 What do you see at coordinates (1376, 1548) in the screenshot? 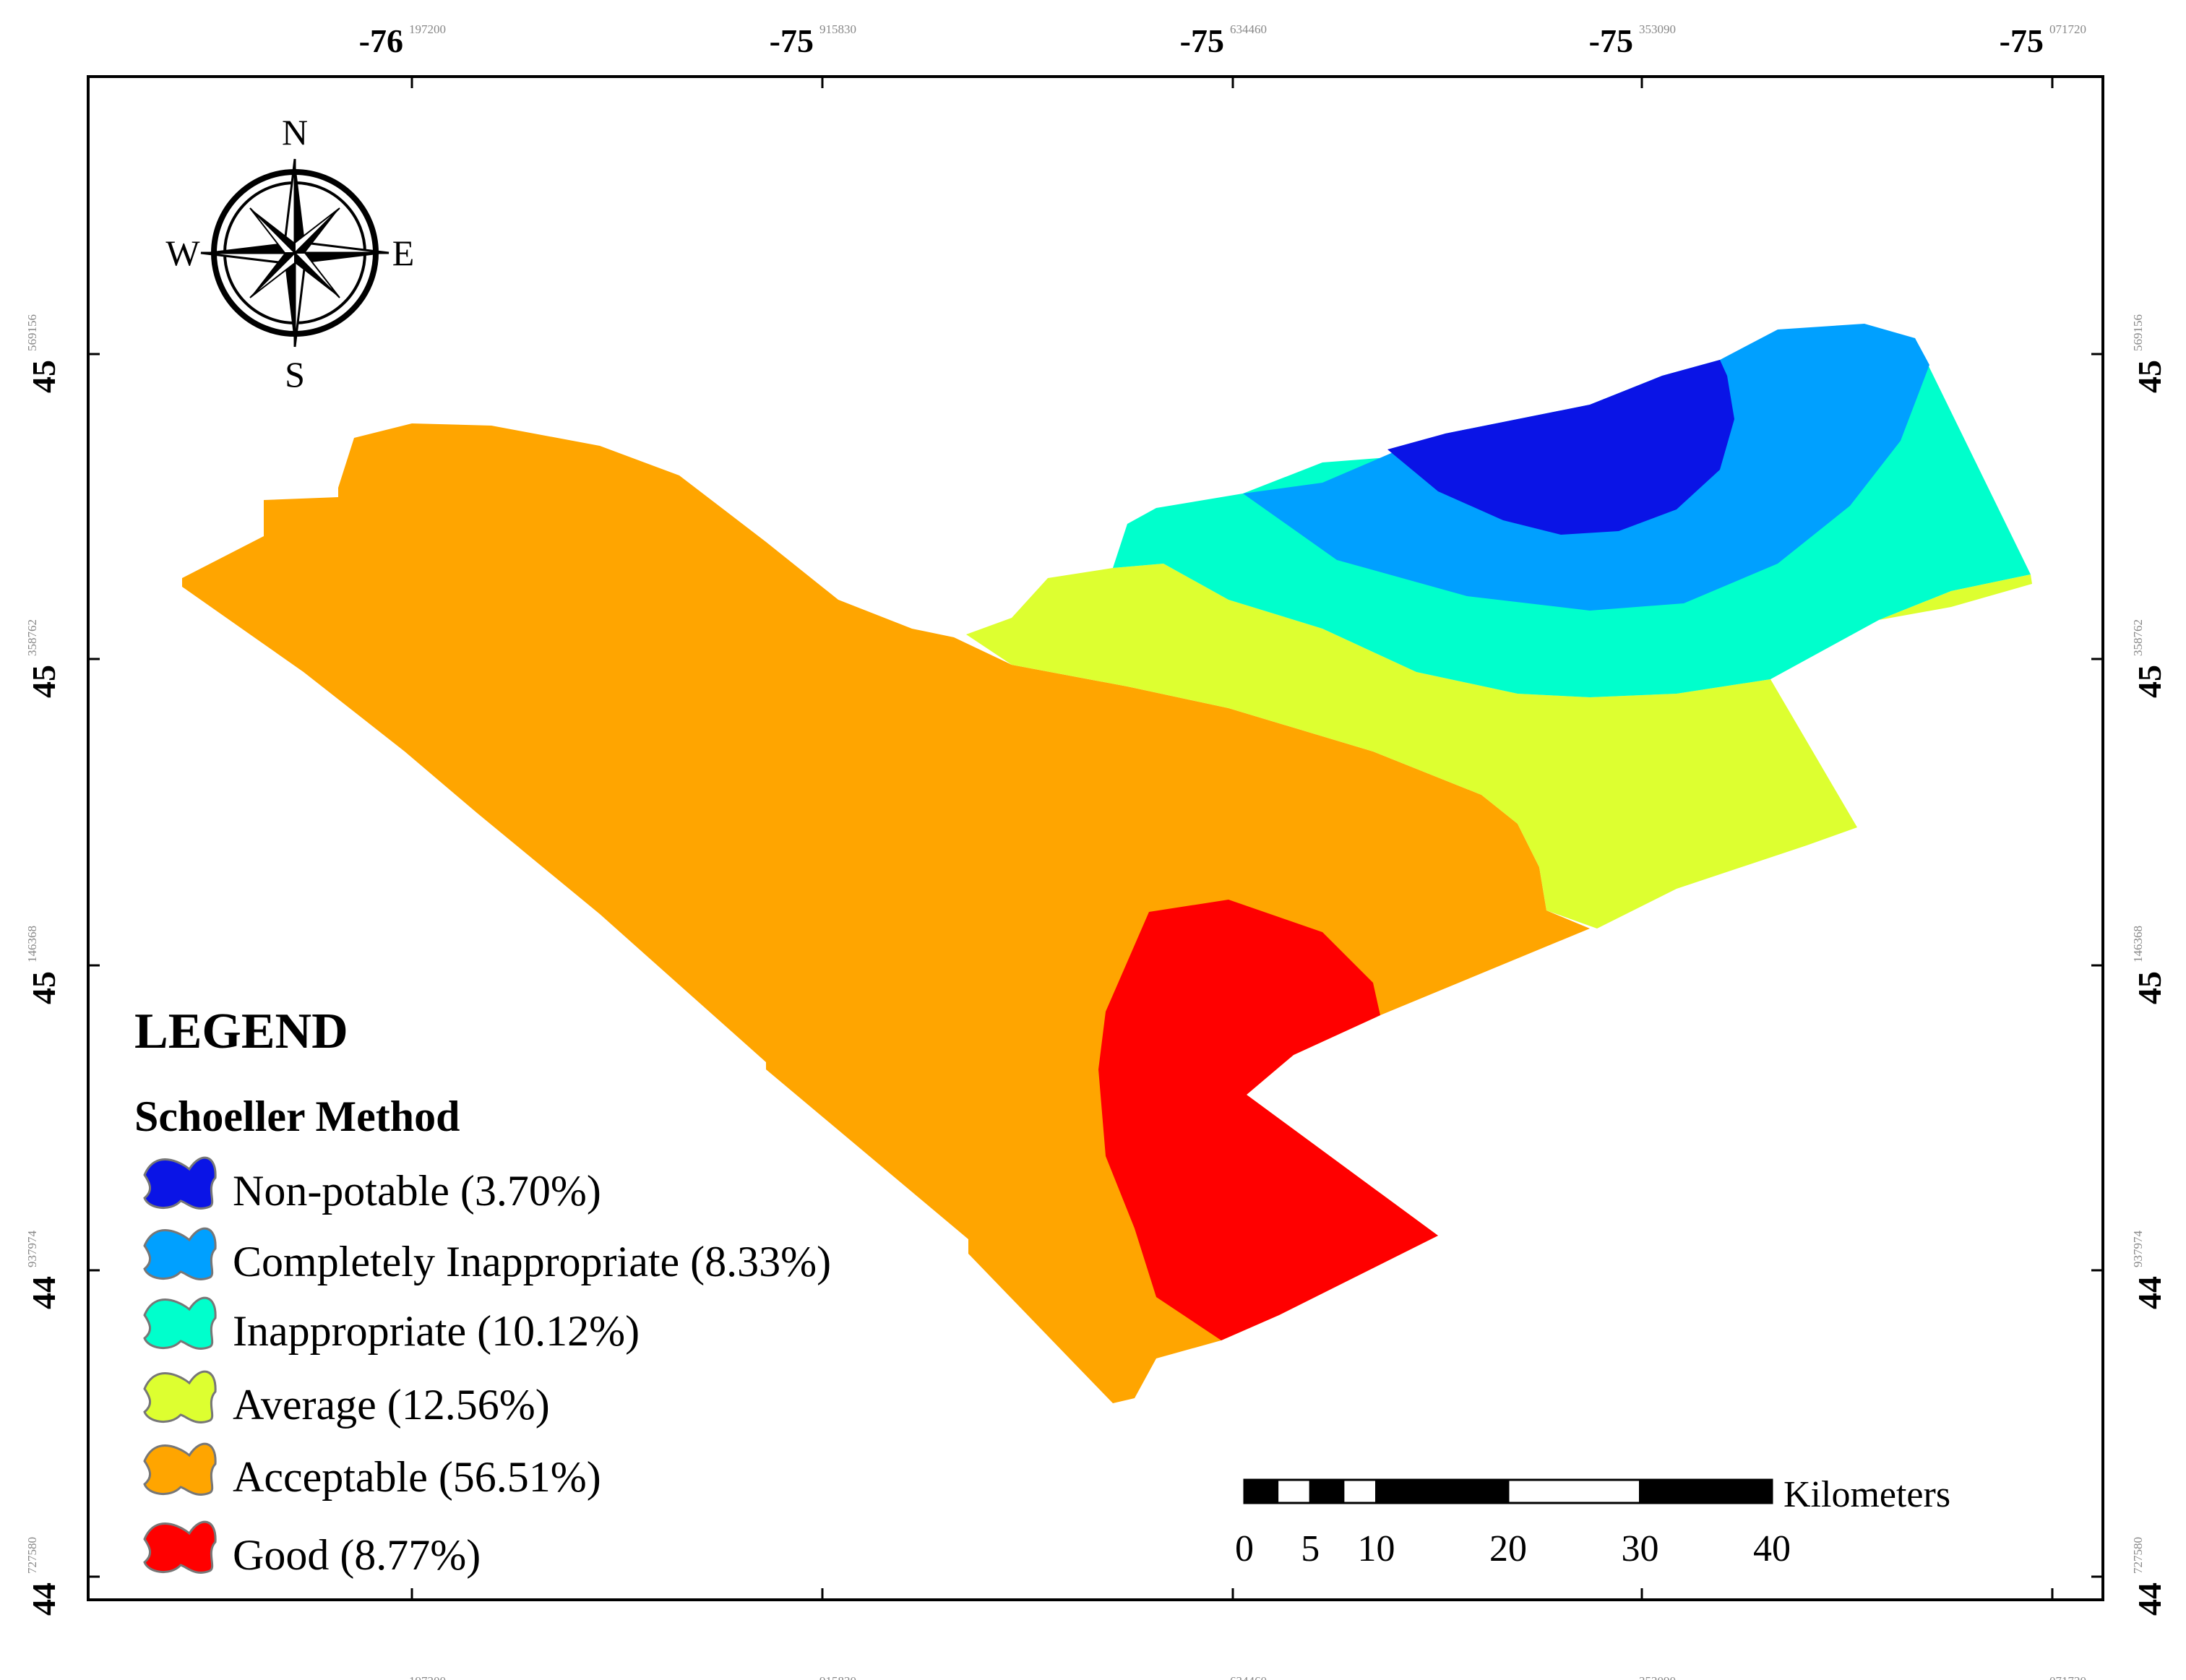
I see `scale-label: 10` at bounding box center [1376, 1548].